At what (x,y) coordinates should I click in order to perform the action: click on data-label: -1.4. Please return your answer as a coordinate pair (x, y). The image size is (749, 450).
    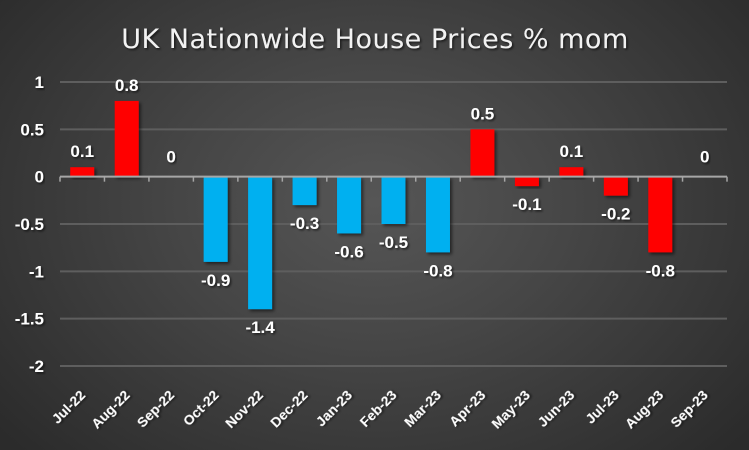
    Looking at the image, I should click on (260, 327).